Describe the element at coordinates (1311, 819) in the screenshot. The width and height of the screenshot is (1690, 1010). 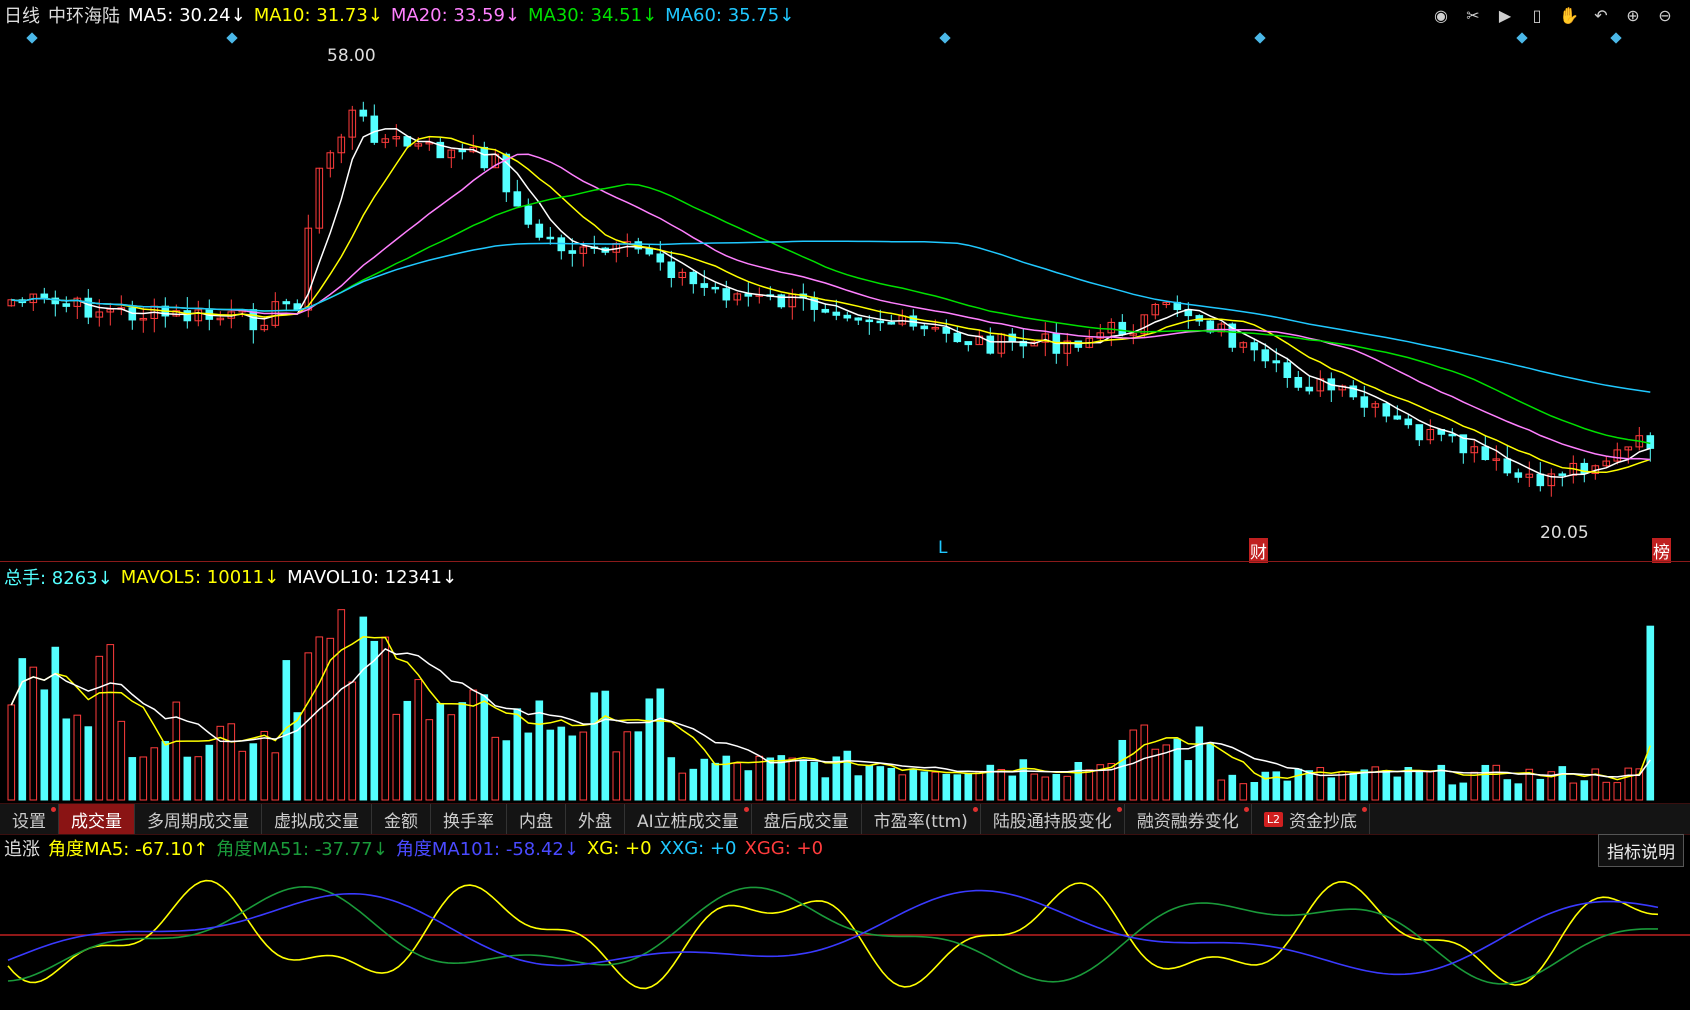
I see `tab-13: L2 资金抄底` at that location.